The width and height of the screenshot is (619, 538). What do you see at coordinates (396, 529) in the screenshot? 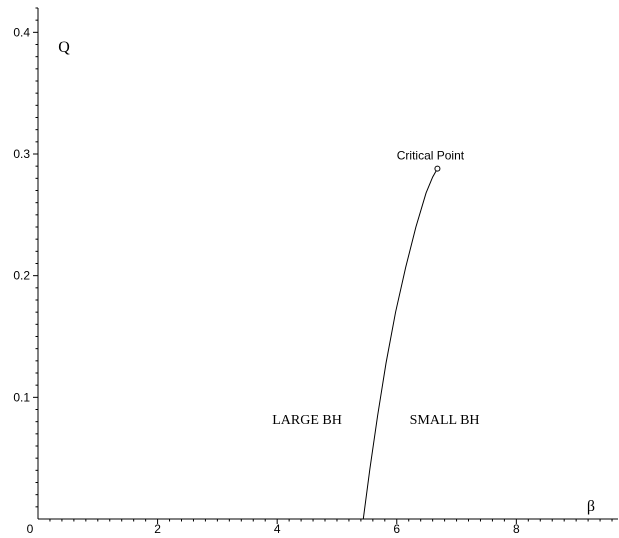
I see `x-tick-label: 6` at bounding box center [396, 529].